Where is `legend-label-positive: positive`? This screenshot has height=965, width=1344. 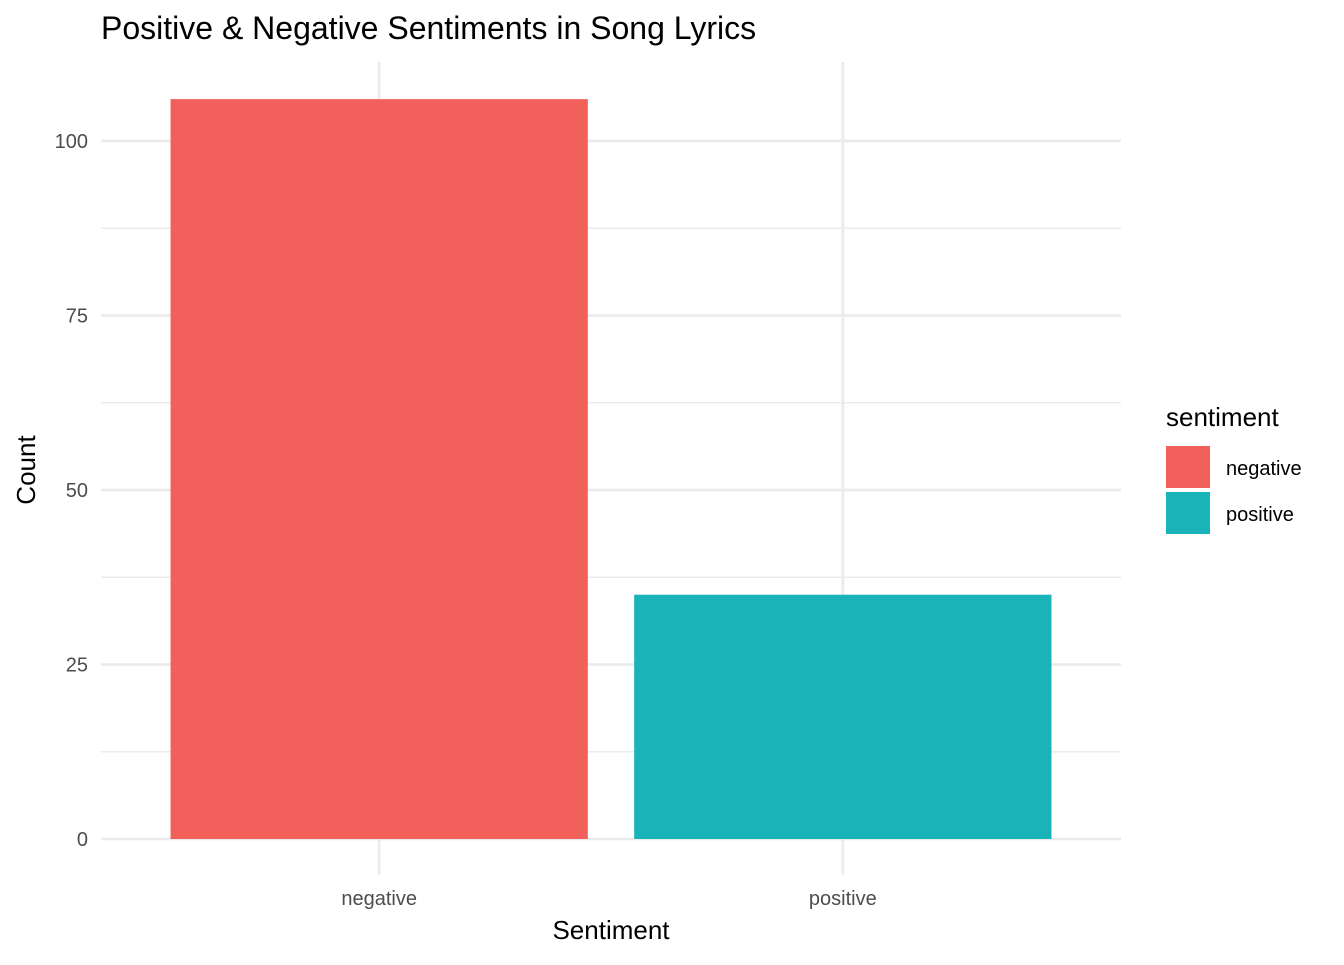 legend-label-positive: positive is located at coordinates (1260, 515).